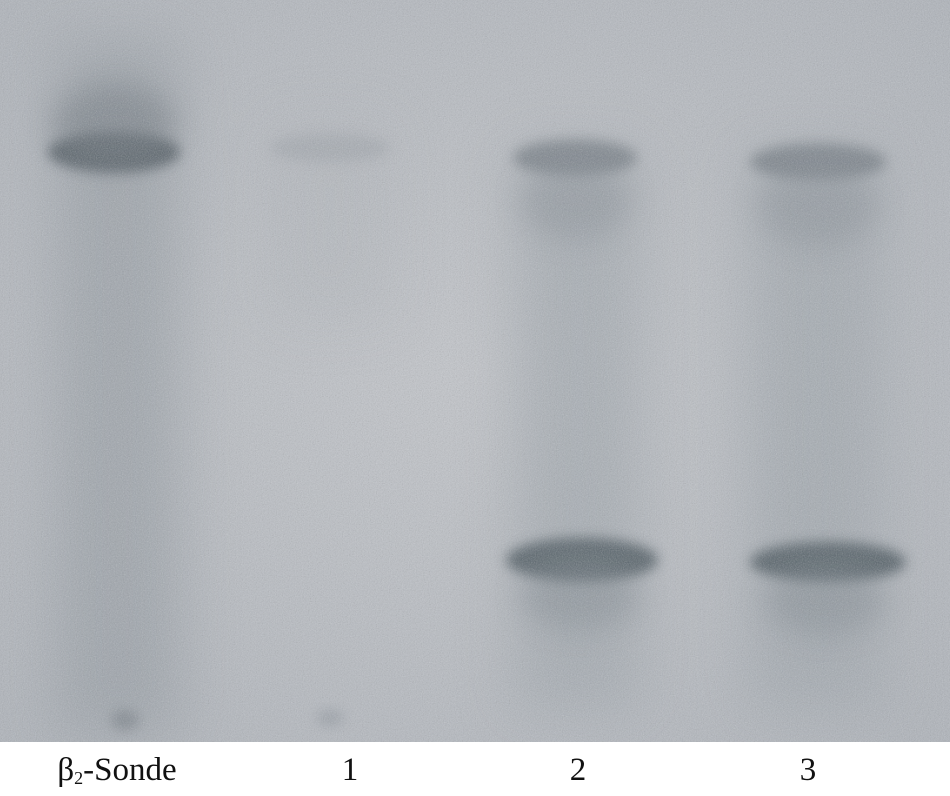  I want to click on lane-label-probe: β2-Sonde, so click(116, 770).